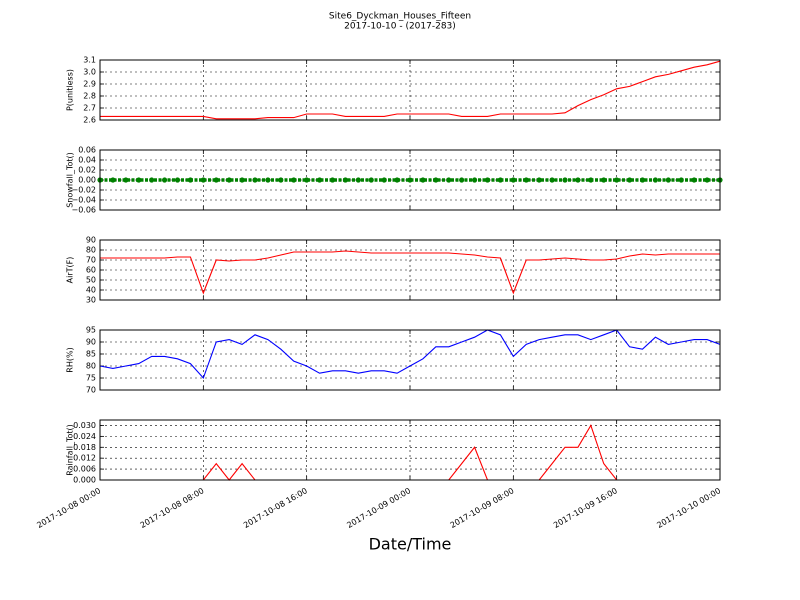  What do you see at coordinates (70, 90) in the screenshot?
I see `y-axis-label: P(unitless)` at bounding box center [70, 90].